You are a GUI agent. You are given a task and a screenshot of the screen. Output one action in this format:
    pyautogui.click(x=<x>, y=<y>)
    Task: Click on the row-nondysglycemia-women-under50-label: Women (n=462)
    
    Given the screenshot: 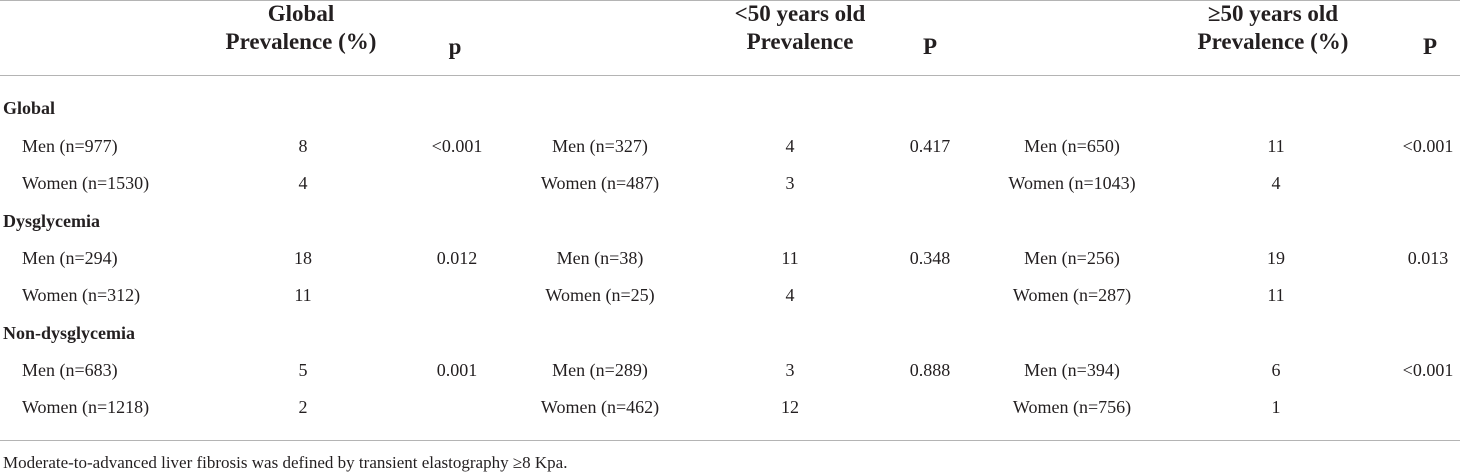 What is the action you would take?
    pyautogui.click(x=600, y=407)
    